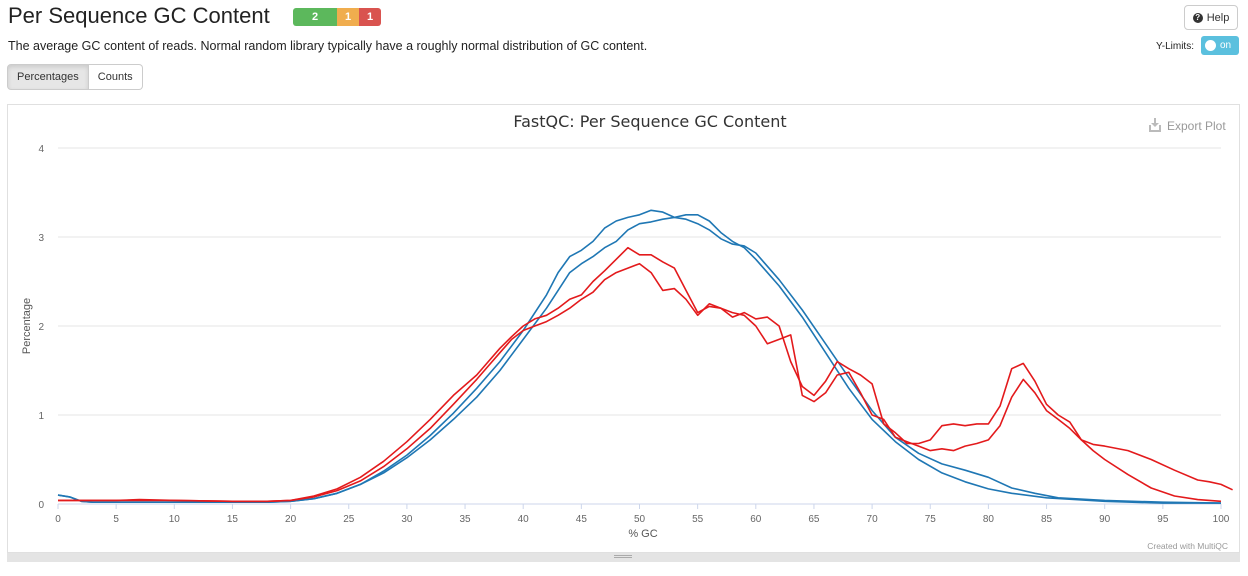 The image size is (1248, 576). Describe the element at coordinates (1155, 125) in the screenshot. I see `download-icon` at that location.